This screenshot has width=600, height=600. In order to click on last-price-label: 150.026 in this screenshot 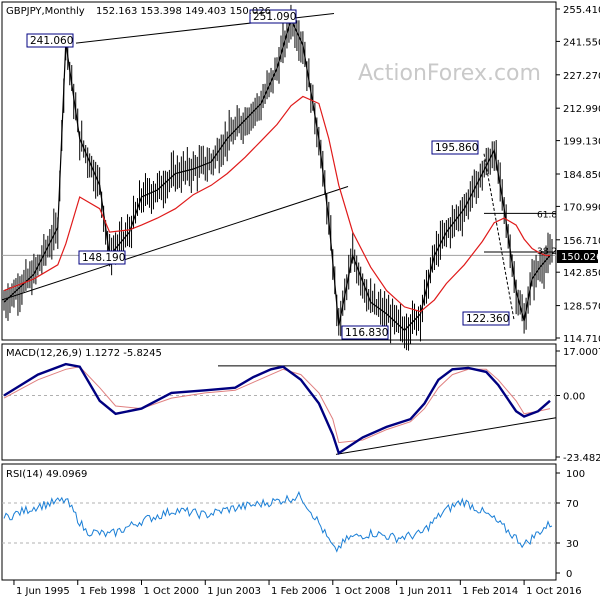, I will do `click(580, 257)`.